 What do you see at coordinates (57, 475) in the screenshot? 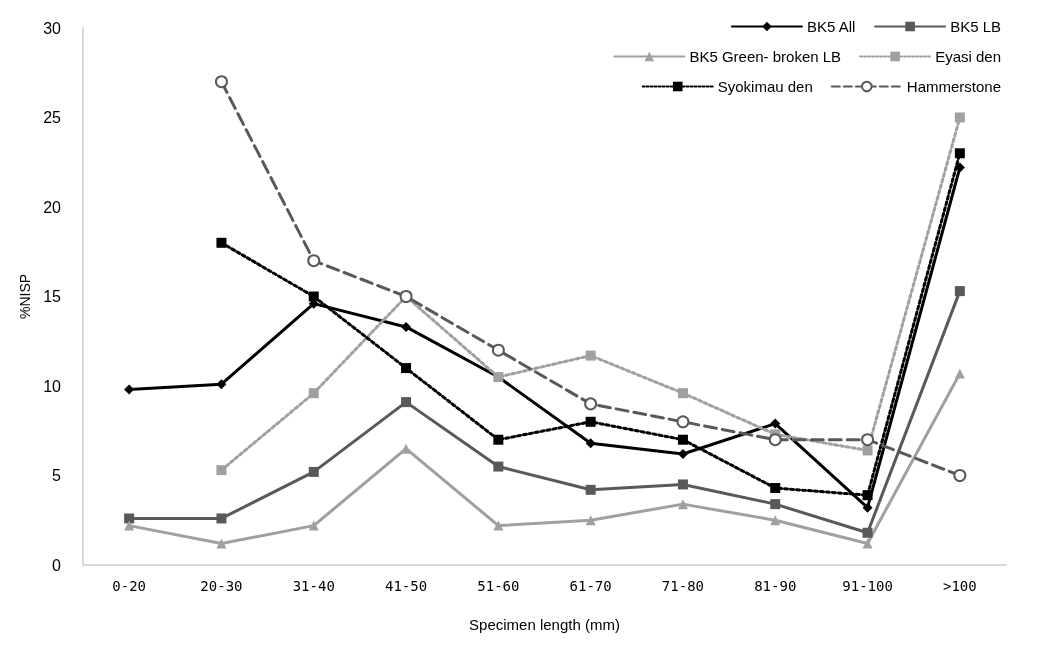
I see `y-tick-label: 5` at bounding box center [57, 475].